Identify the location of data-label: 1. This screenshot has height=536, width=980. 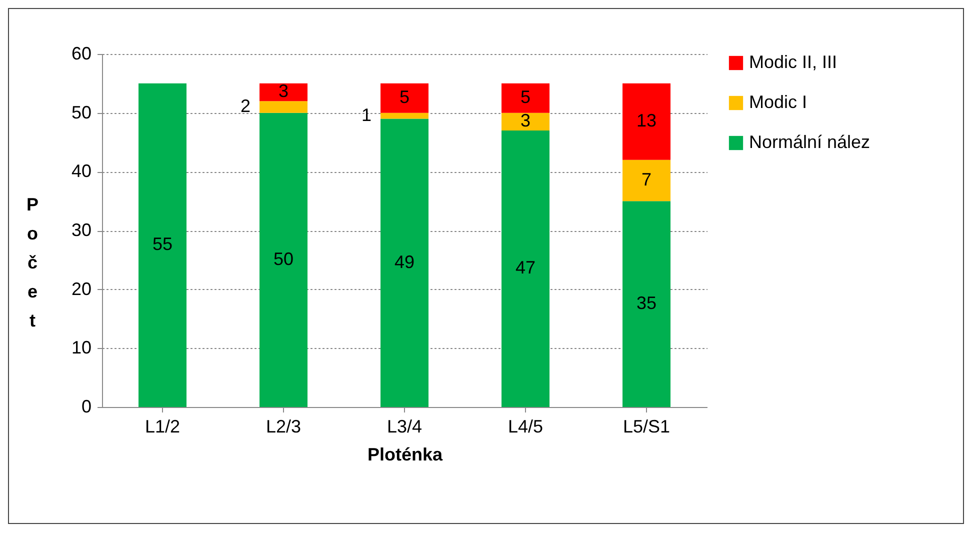
(366, 114).